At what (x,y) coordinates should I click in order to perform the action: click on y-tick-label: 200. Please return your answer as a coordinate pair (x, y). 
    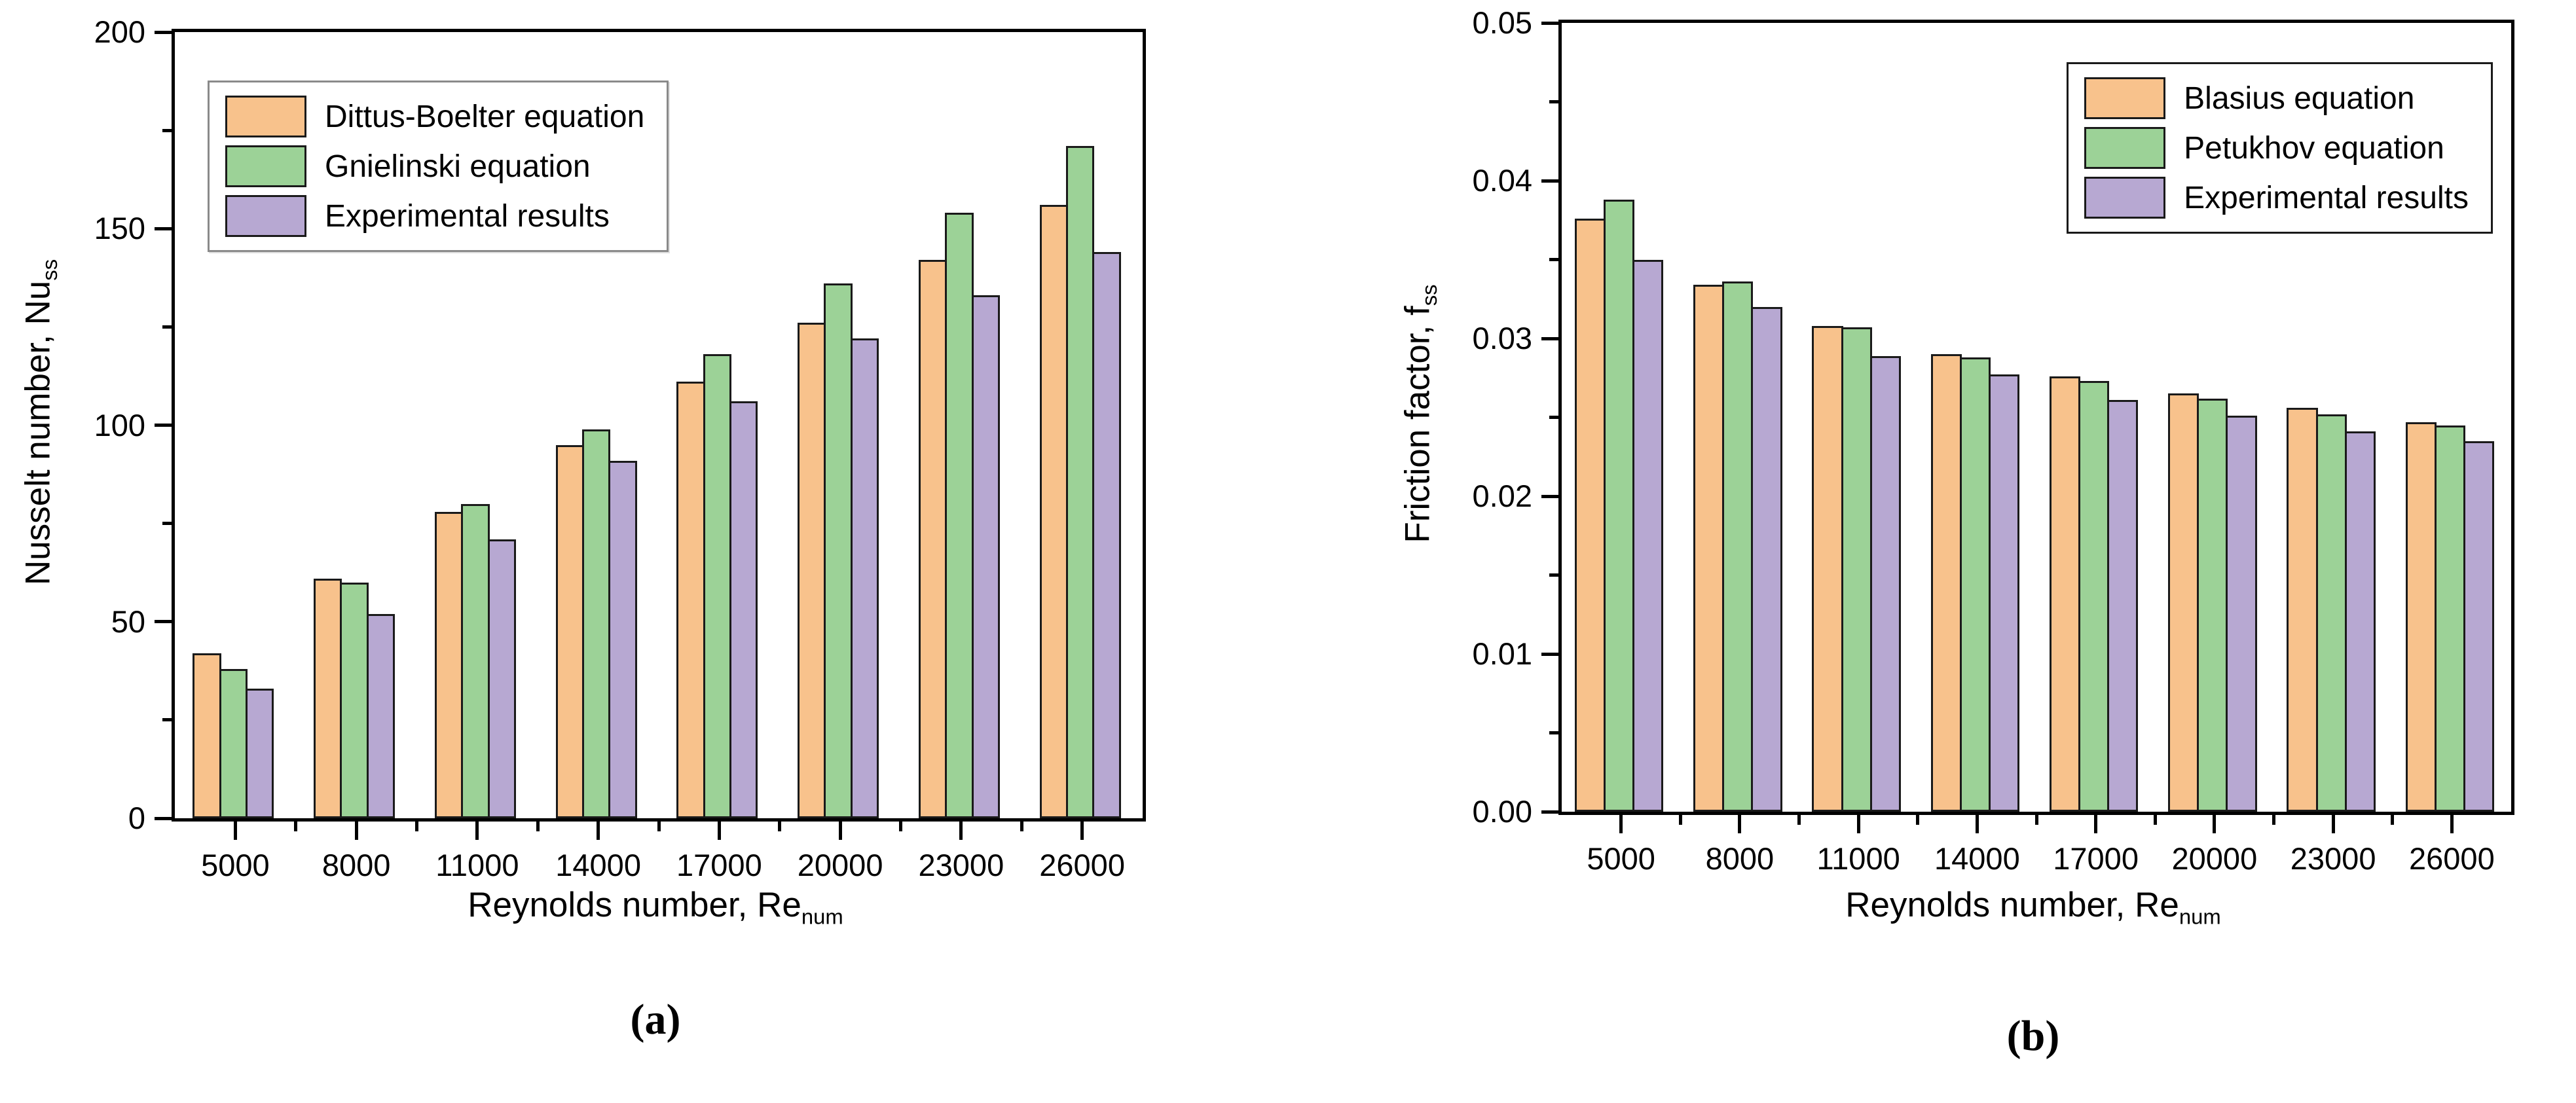
    Looking at the image, I should click on (119, 32).